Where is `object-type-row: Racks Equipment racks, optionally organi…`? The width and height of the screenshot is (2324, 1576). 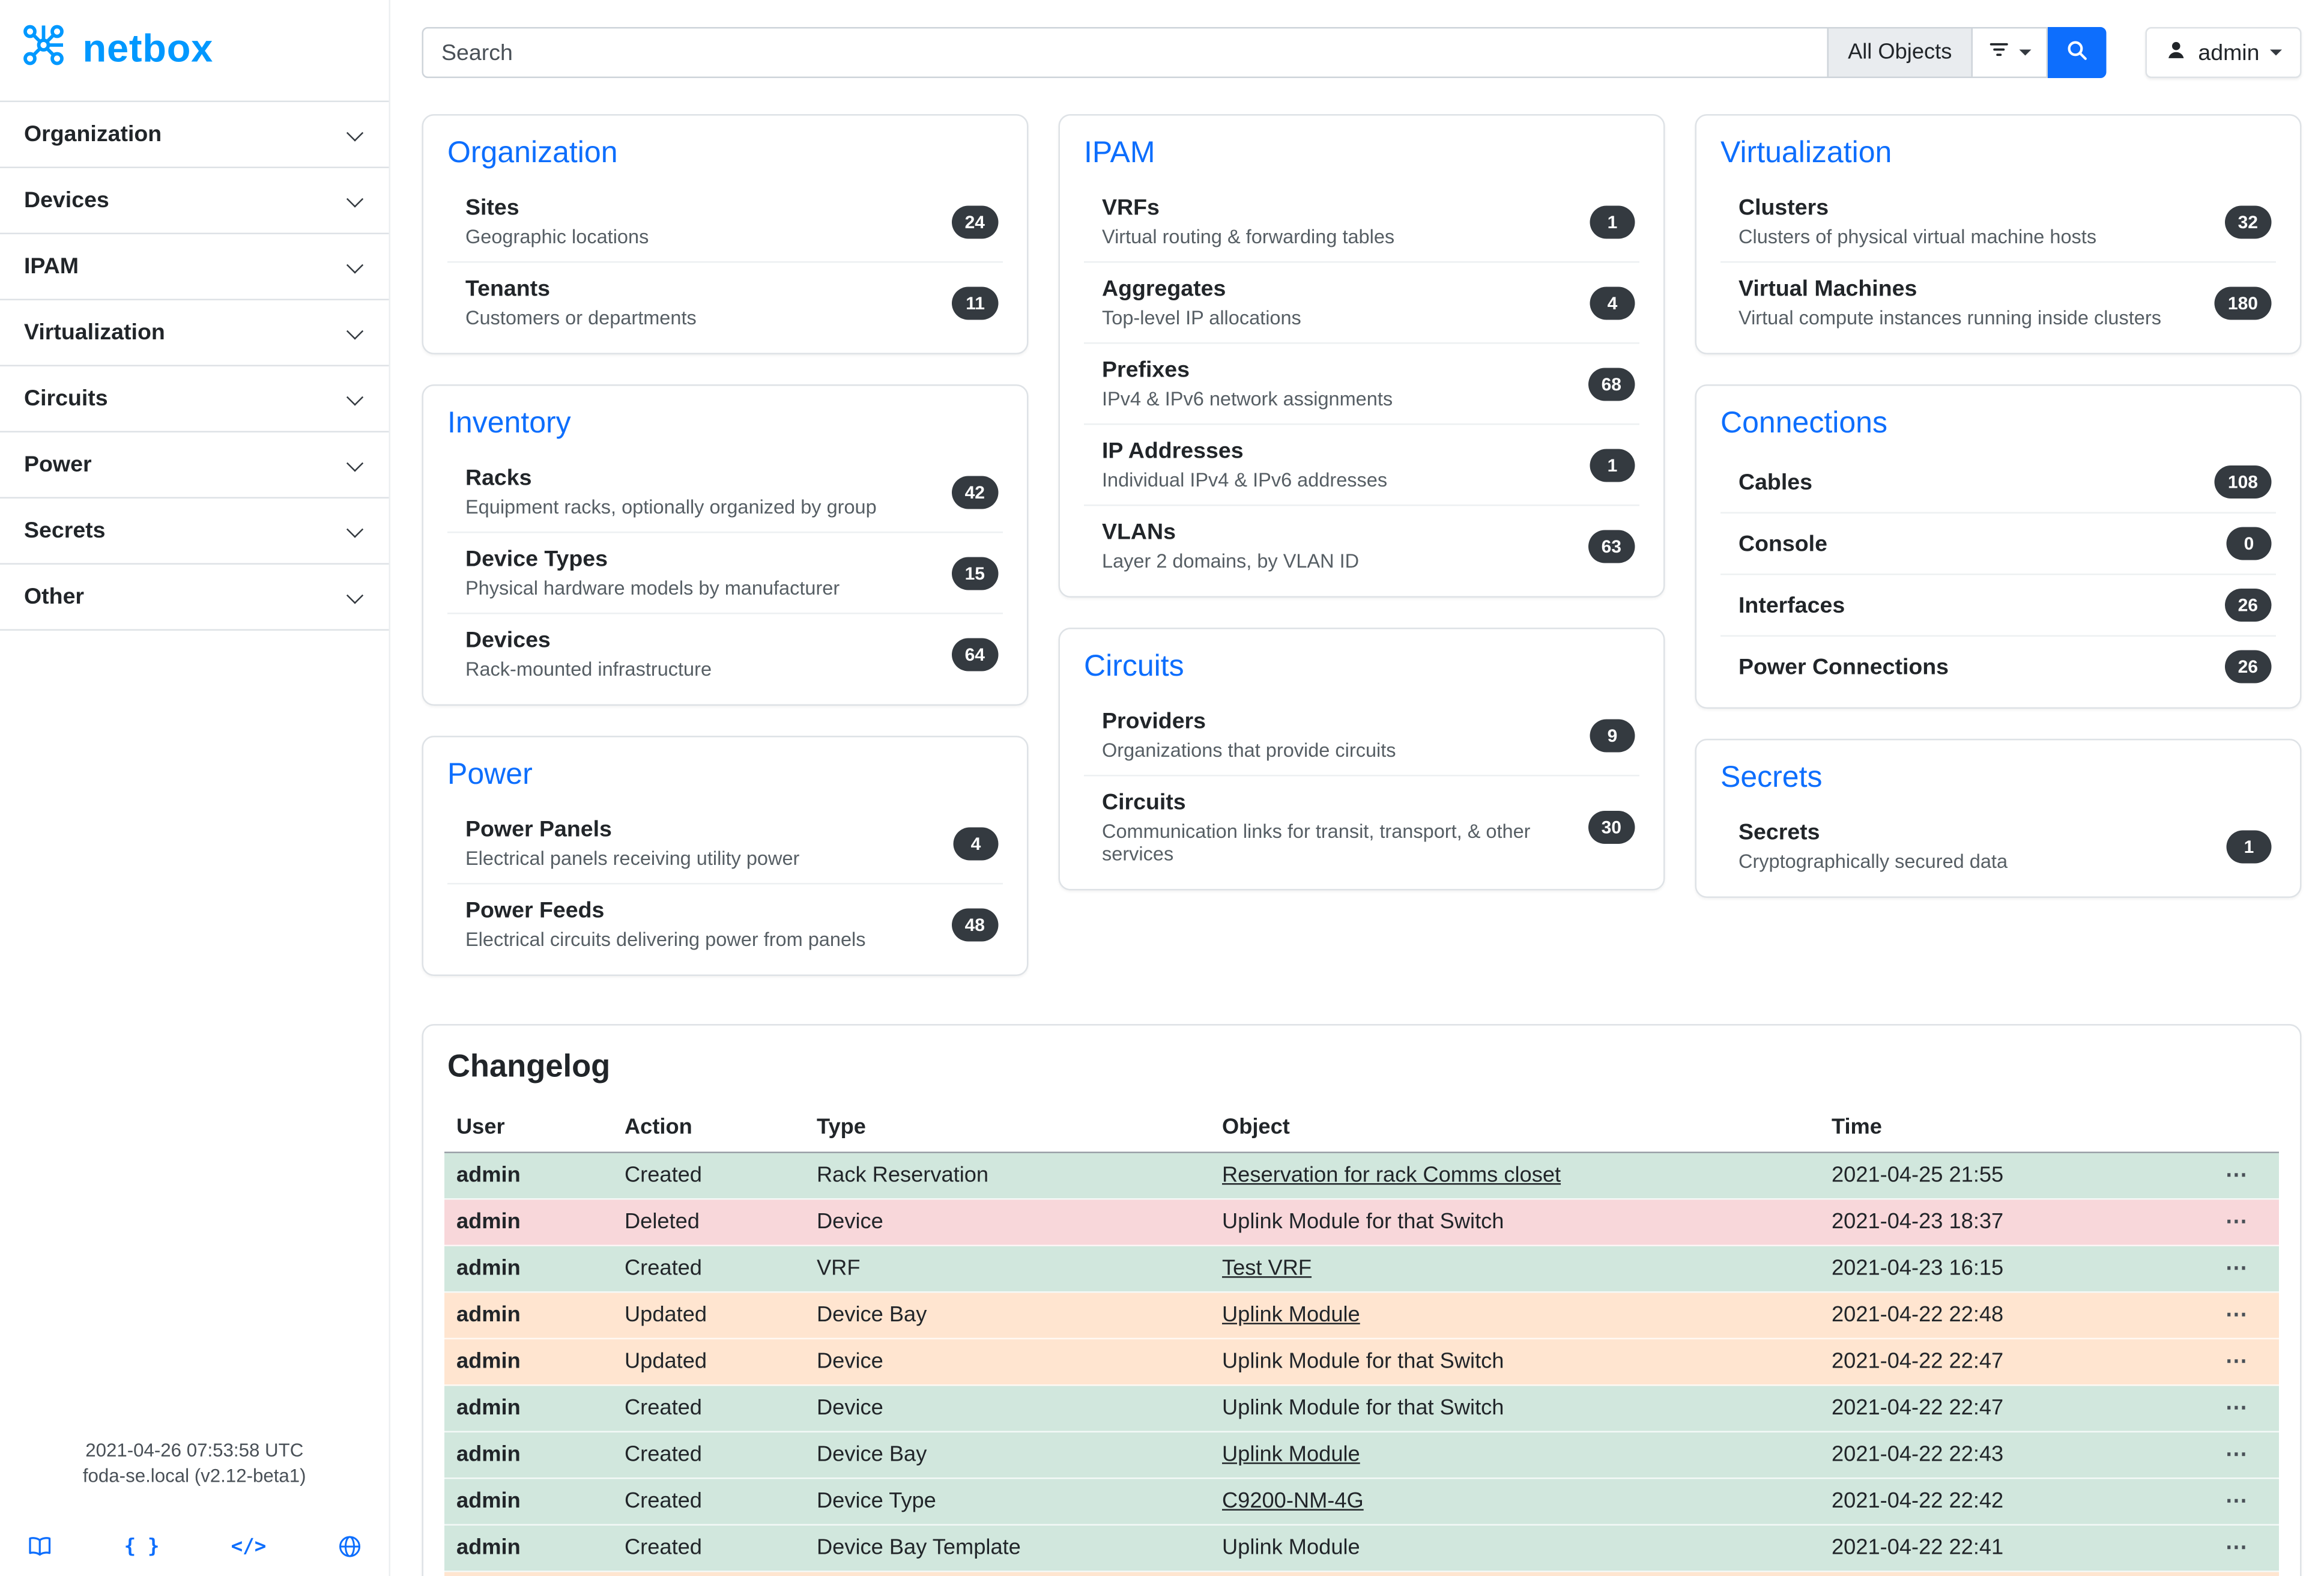 object-type-row: Racks Equipment racks, optionally organi… is located at coordinates (725, 492).